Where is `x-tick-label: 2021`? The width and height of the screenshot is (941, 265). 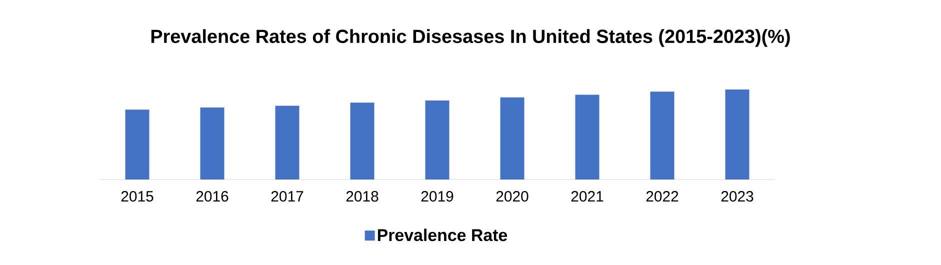 x-tick-label: 2021 is located at coordinates (587, 196).